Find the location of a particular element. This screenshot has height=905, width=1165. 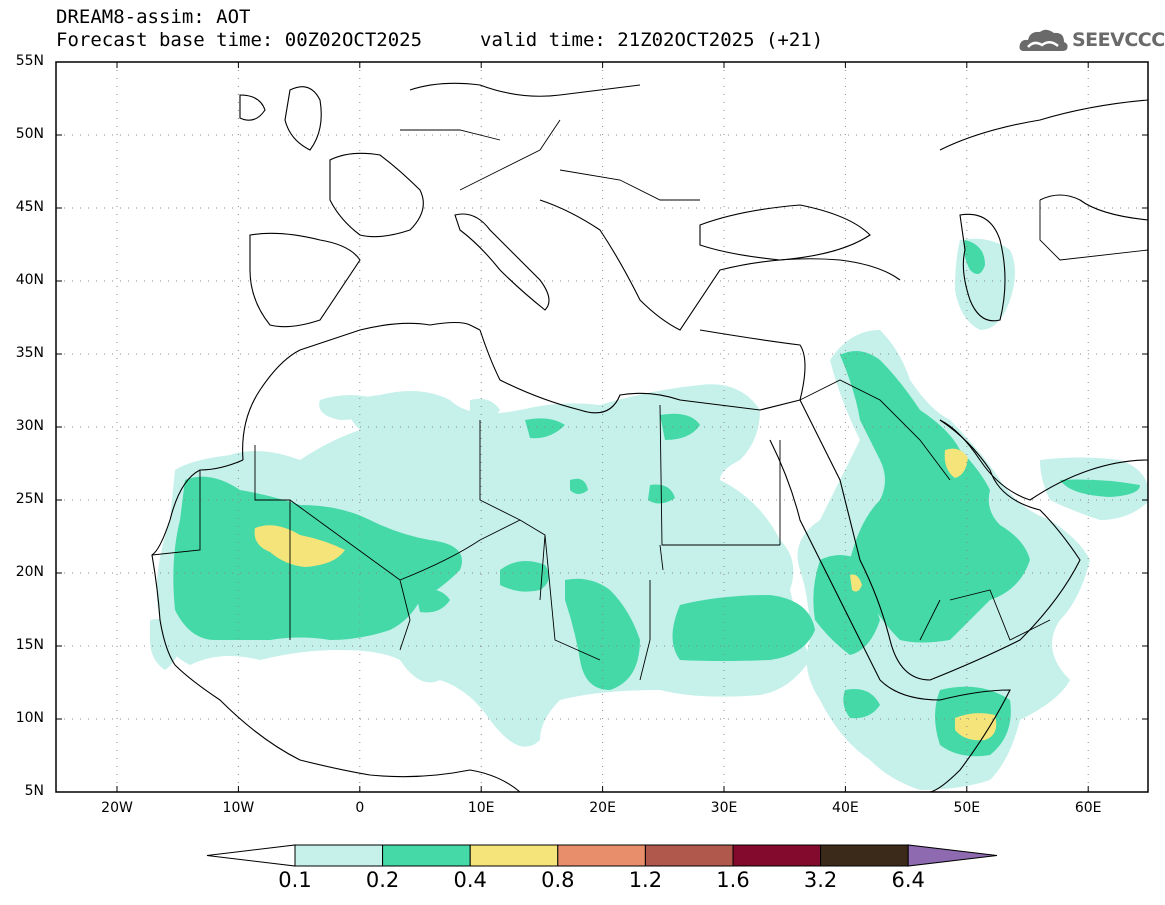

lat-label: 55N is located at coordinates (29, 61).